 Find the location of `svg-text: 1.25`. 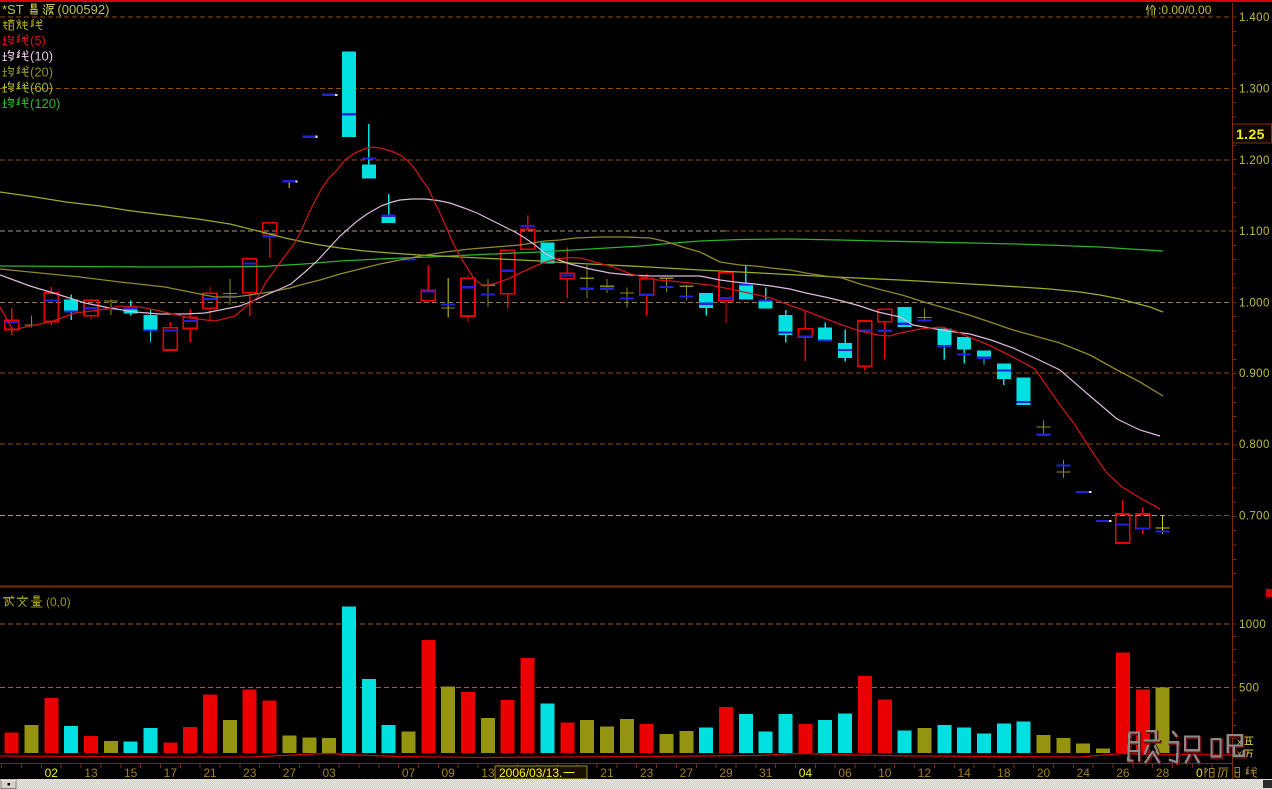

svg-text: 1.25 is located at coordinates (1250, 134).